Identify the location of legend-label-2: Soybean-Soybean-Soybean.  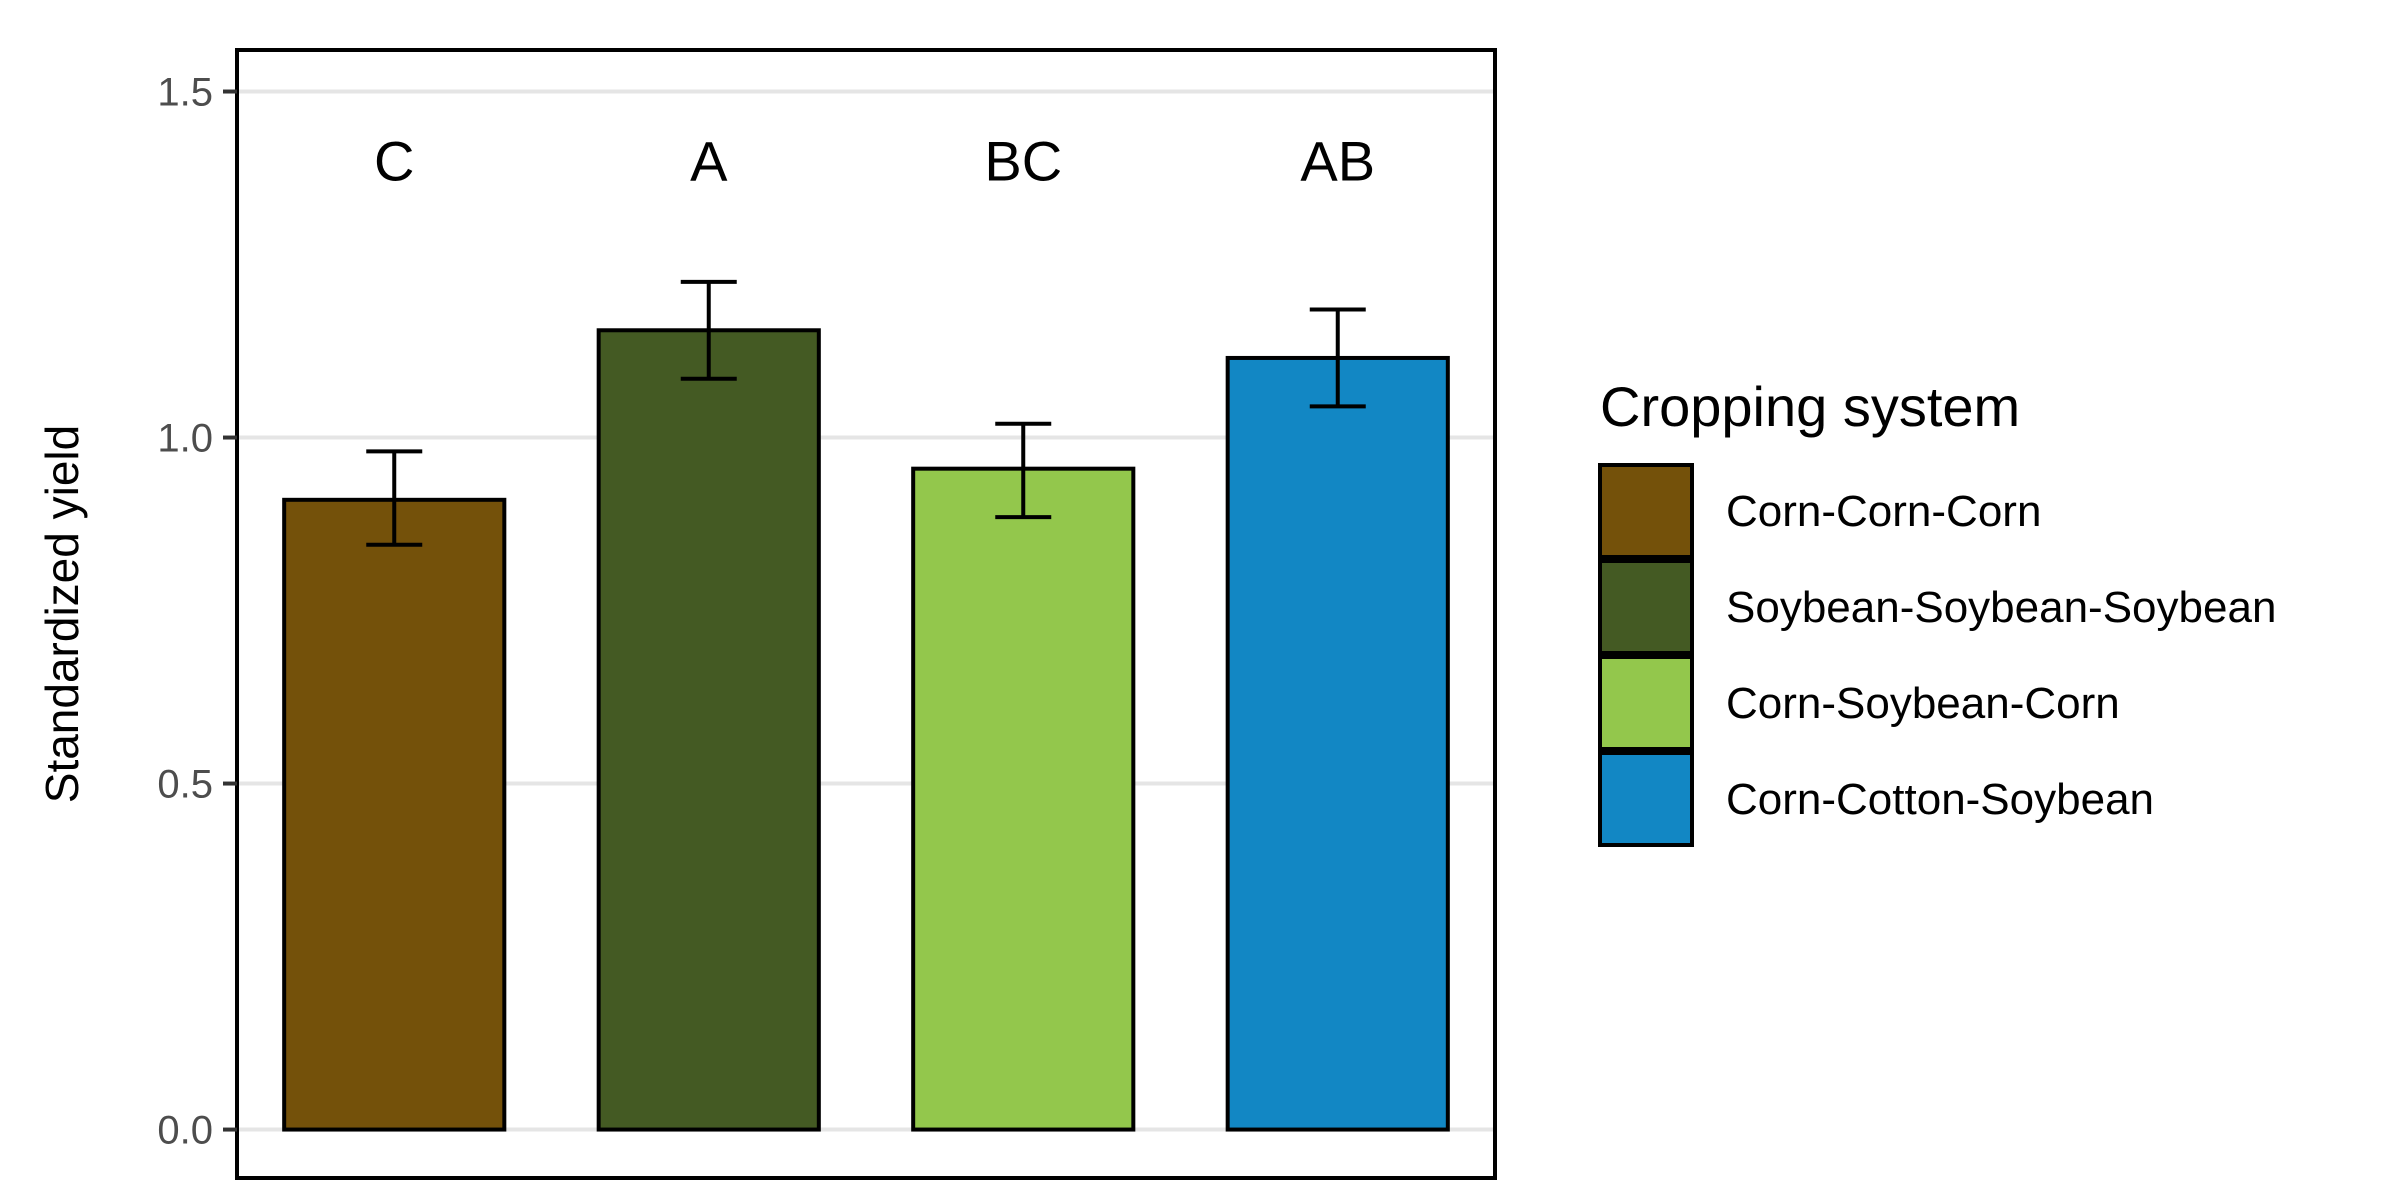
(2001, 607).